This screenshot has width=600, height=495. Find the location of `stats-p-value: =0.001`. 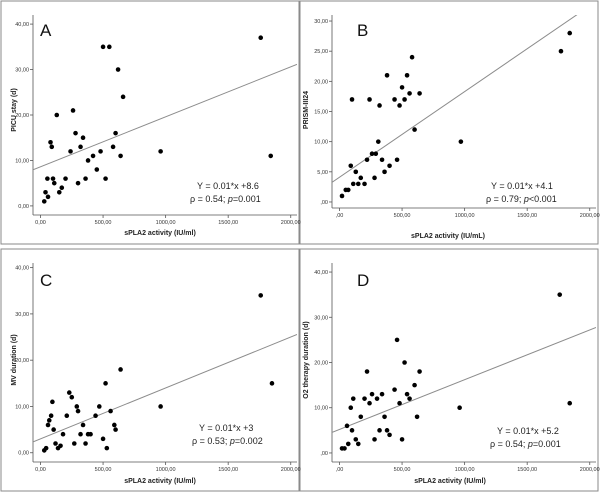

stats-p-value: =0.001 is located at coordinates (247, 199).